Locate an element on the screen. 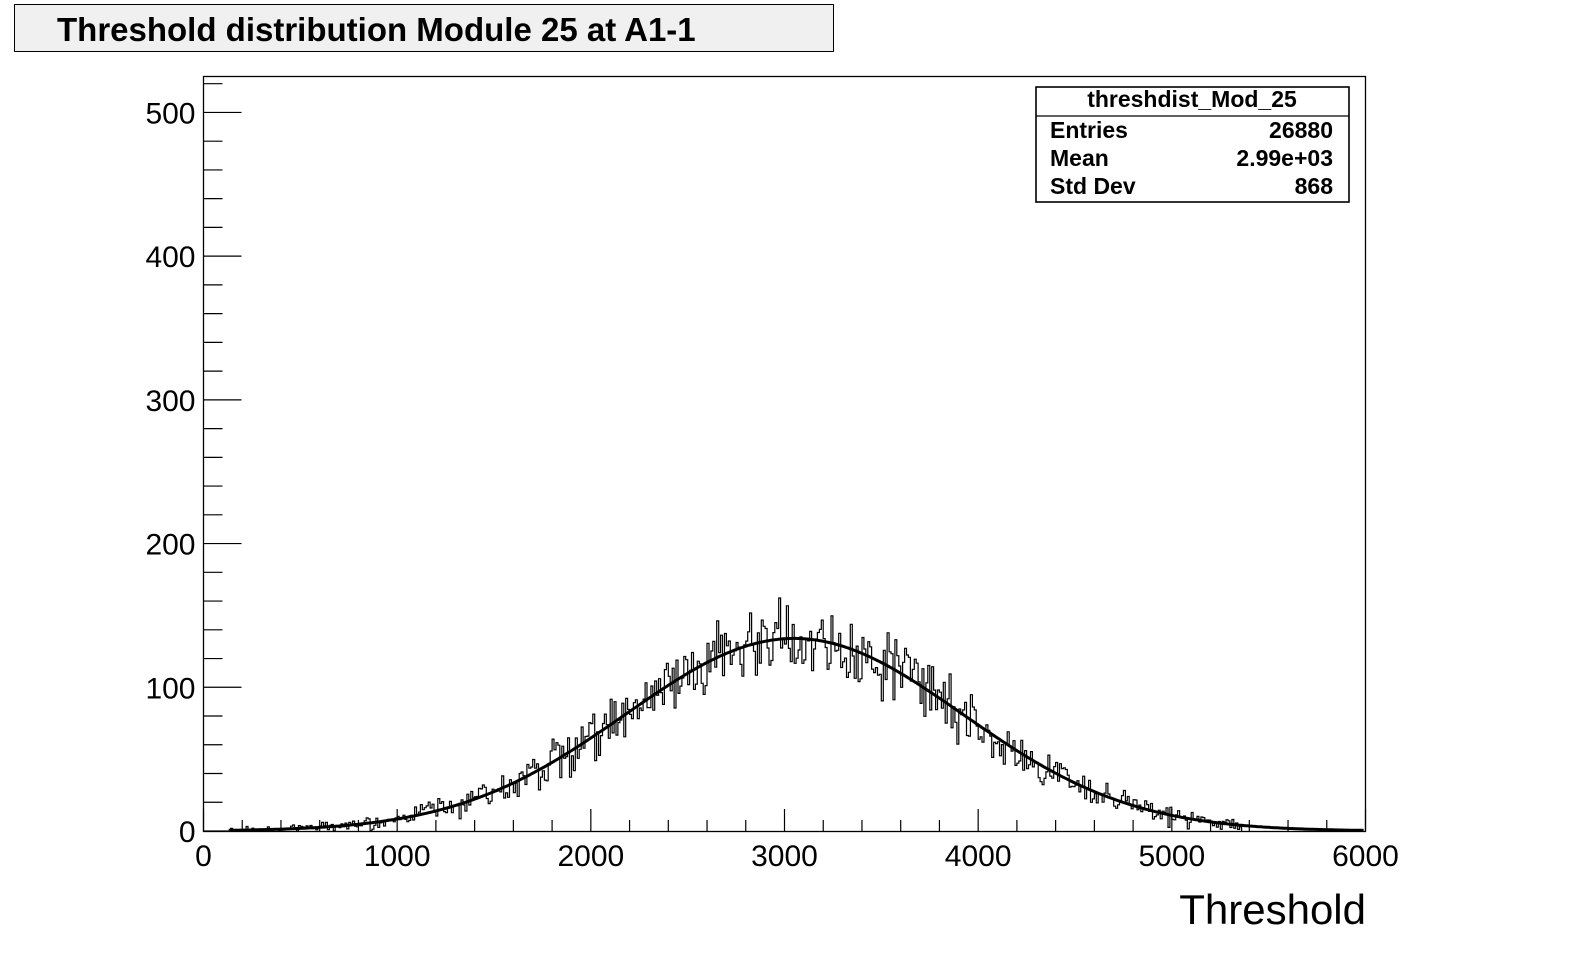 This screenshot has width=1596, height=972. x-tick-label: 0 is located at coordinates (203, 856).